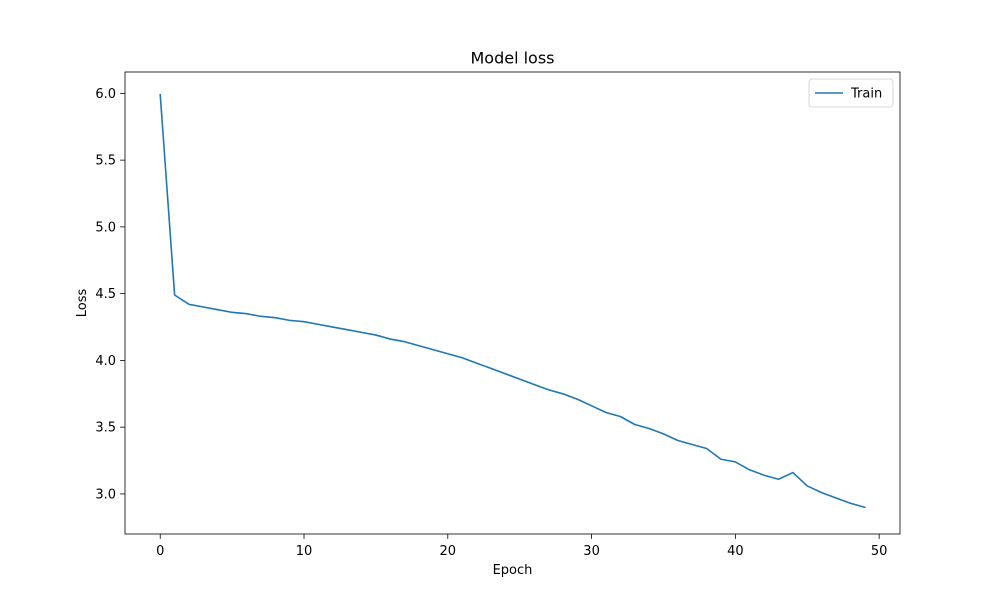  What do you see at coordinates (105, 294) in the screenshot?
I see `y-tick-label: 4.5` at bounding box center [105, 294].